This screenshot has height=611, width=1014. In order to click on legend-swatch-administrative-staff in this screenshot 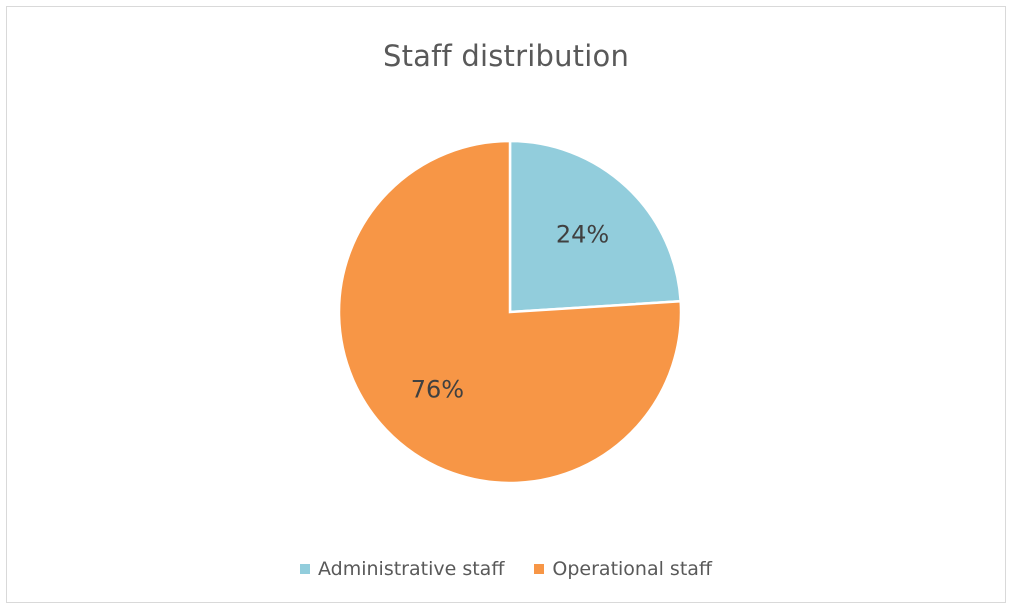, I will do `click(304, 569)`.